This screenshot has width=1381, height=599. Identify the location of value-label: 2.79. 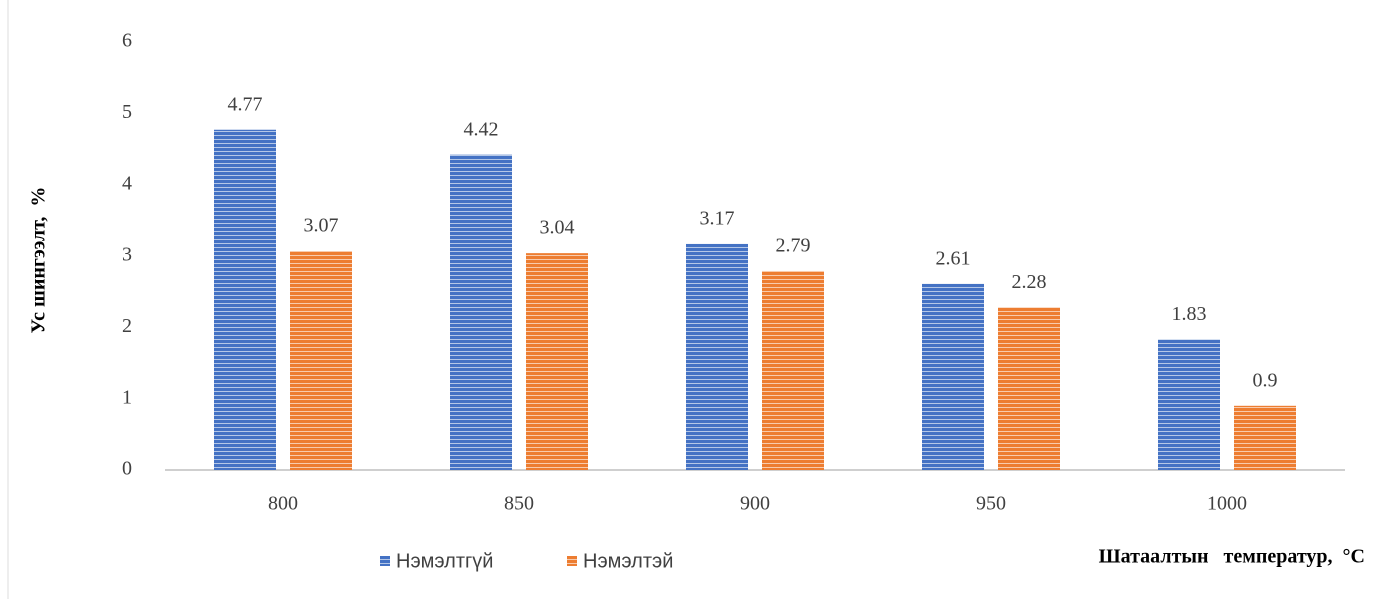
(793, 246).